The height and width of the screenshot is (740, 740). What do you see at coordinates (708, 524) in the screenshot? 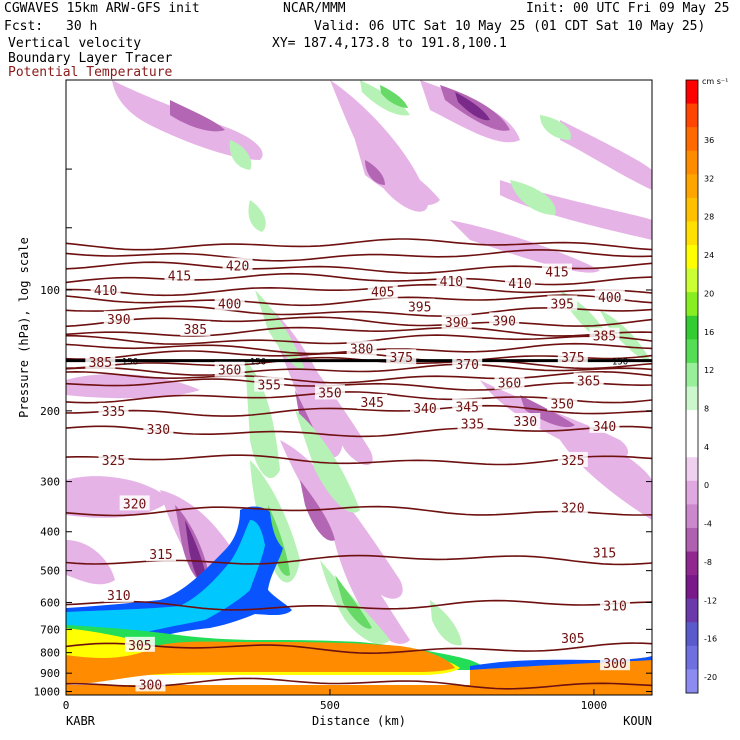
I see `colorbar-tick-label: -4` at bounding box center [708, 524].